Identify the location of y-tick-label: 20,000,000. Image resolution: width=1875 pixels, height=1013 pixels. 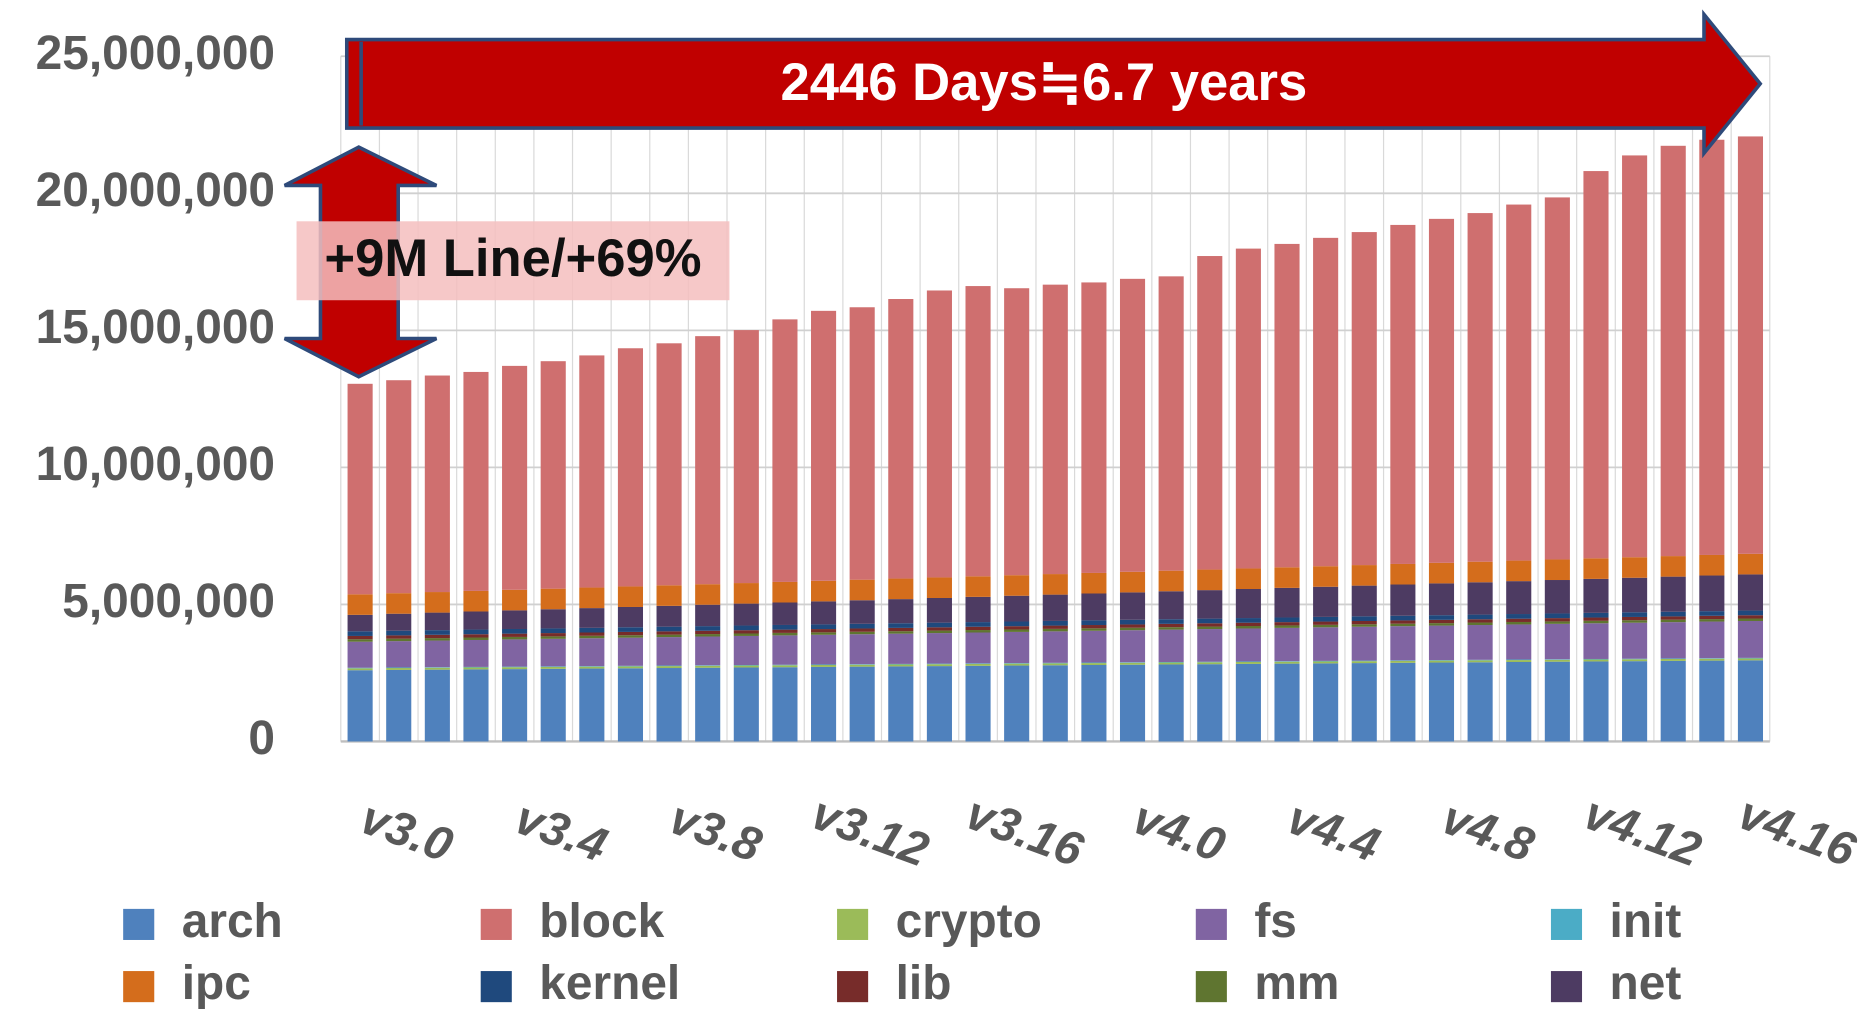
(155, 190).